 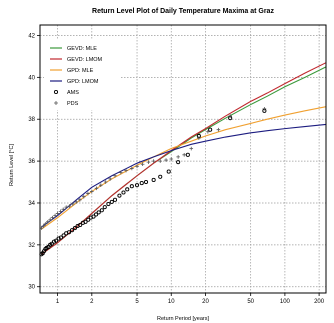 What do you see at coordinates (83, 82) in the screenshot?
I see `legend-label: GPD: LMOM` at bounding box center [83, 82].